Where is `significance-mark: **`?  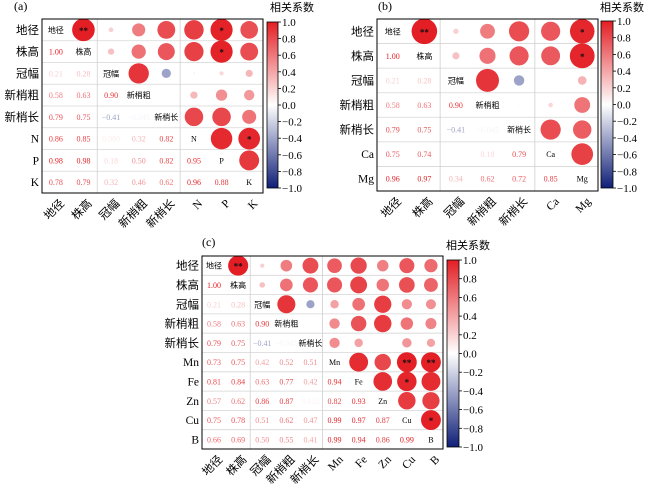 significance-mark: ** is located at coordinates (239, 267).